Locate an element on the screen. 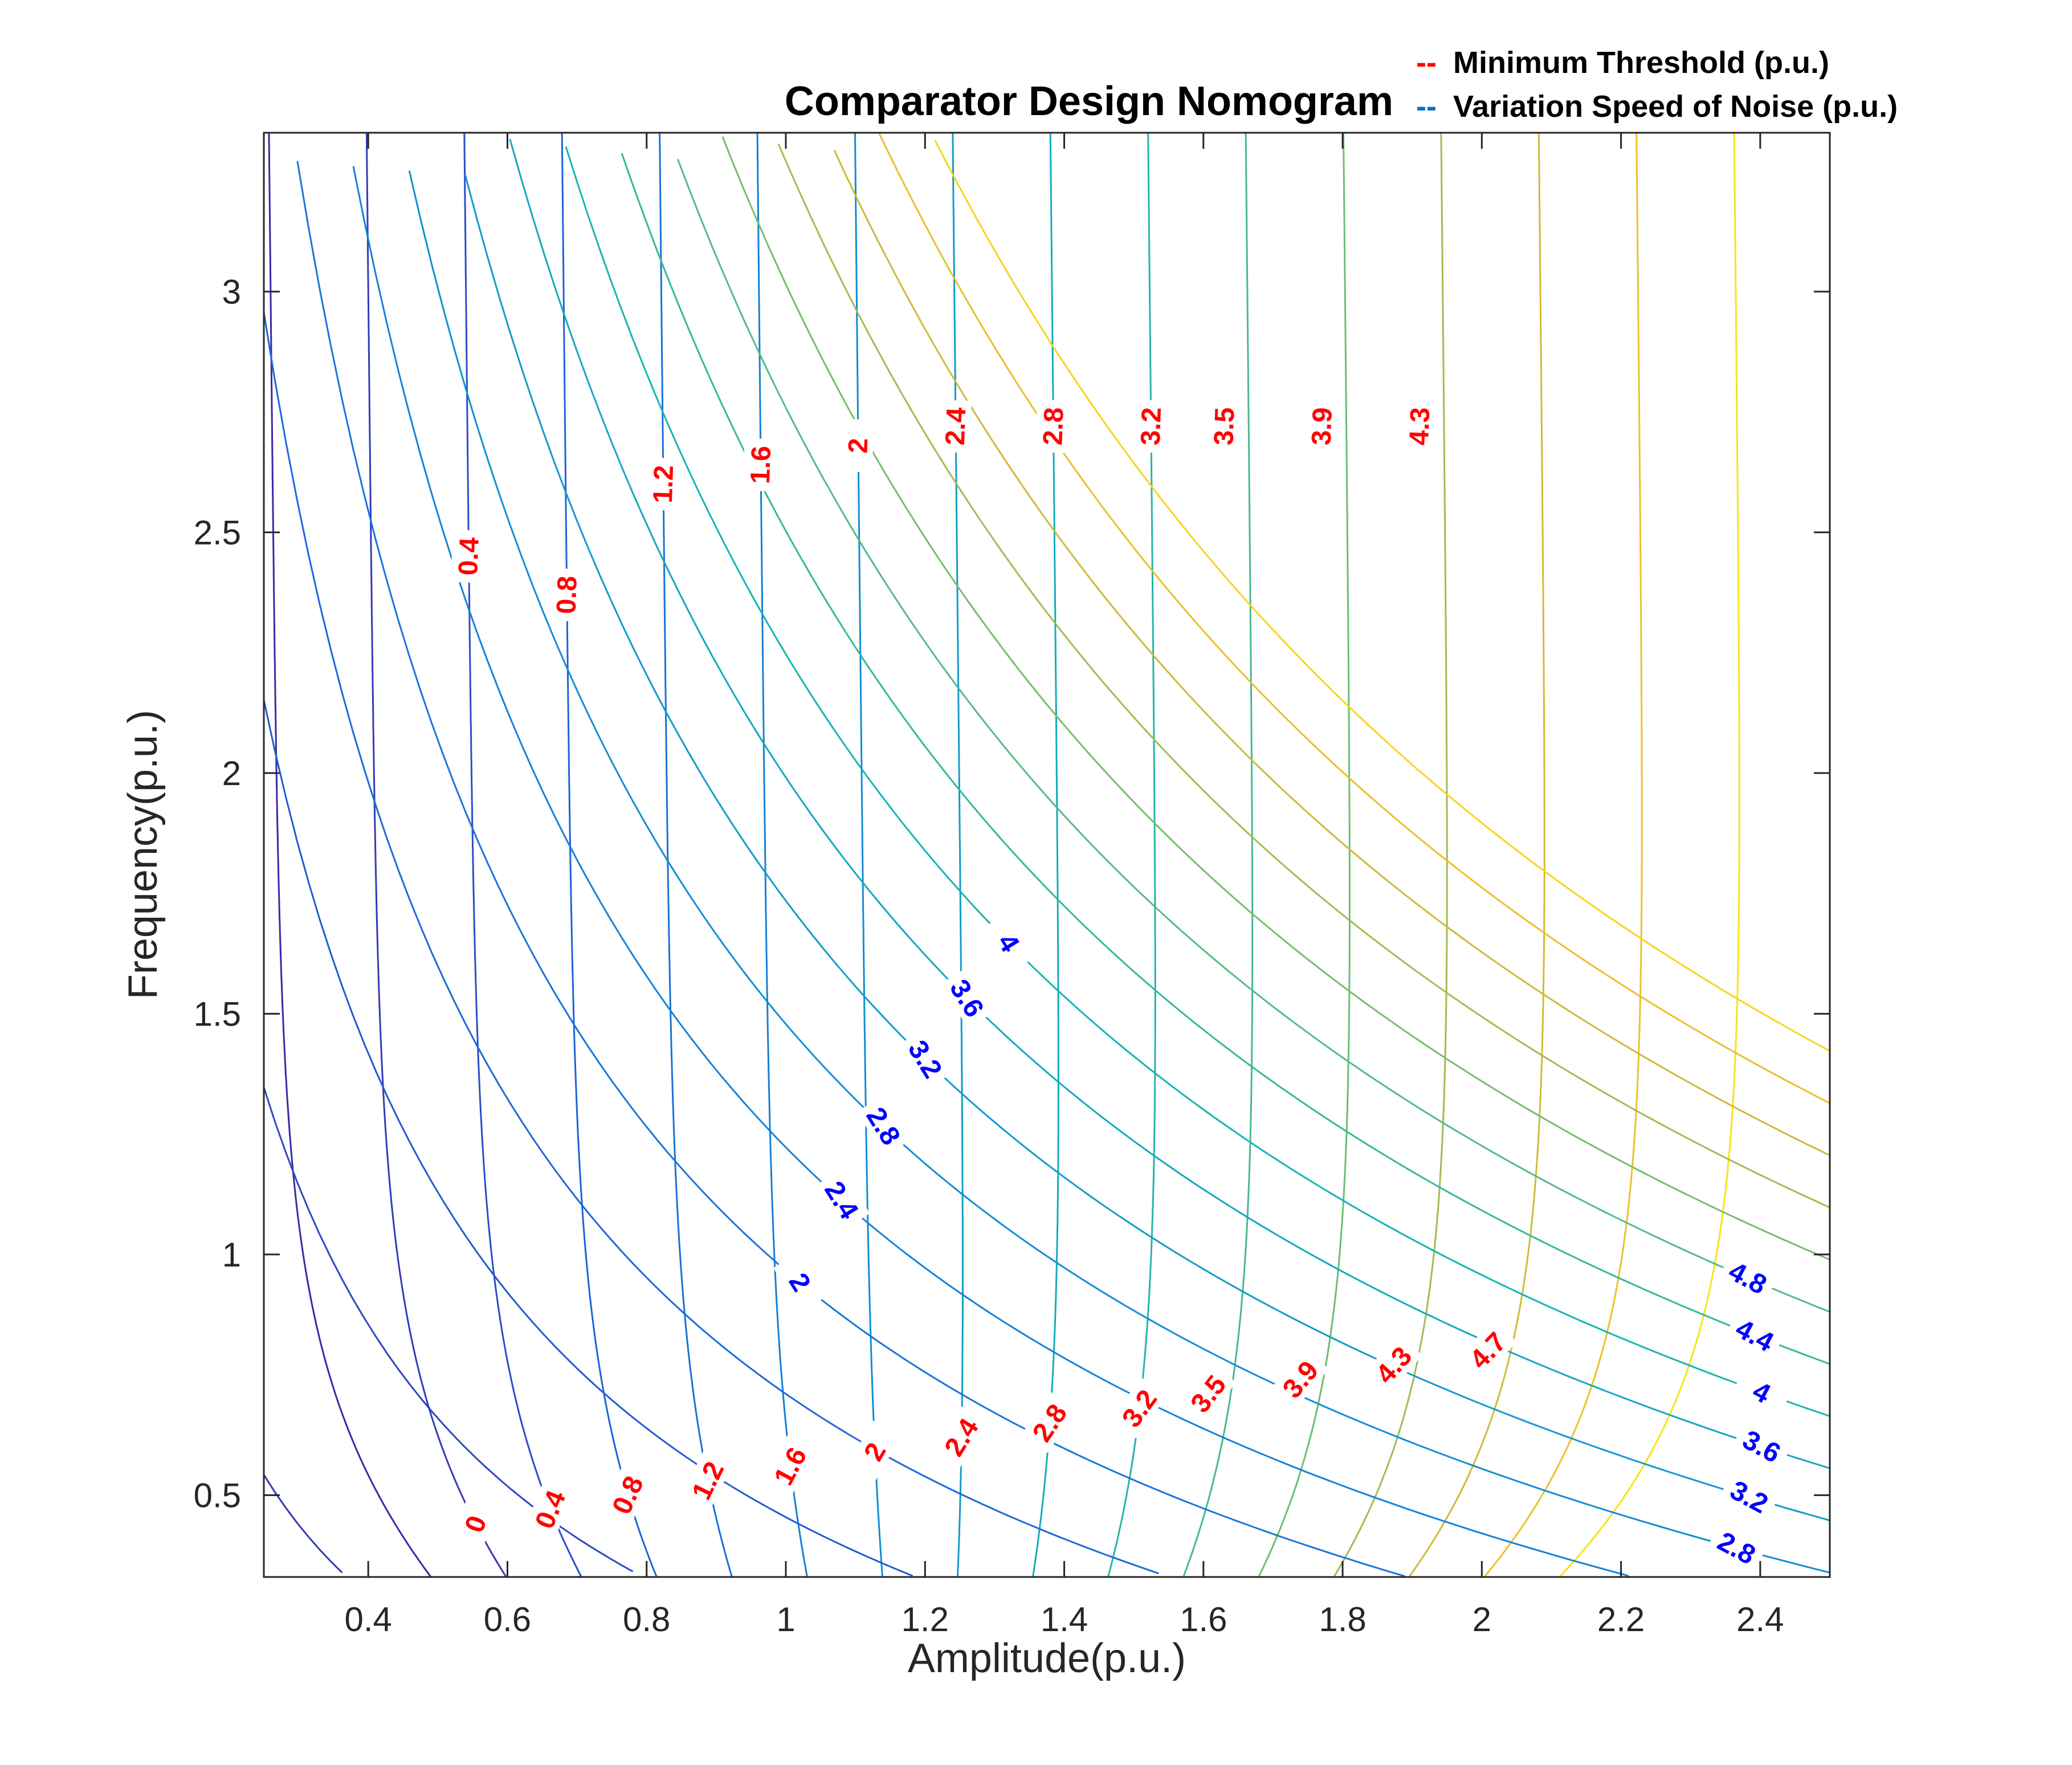  contour-label-text: 0.4 is located at coordinates (468, 556).